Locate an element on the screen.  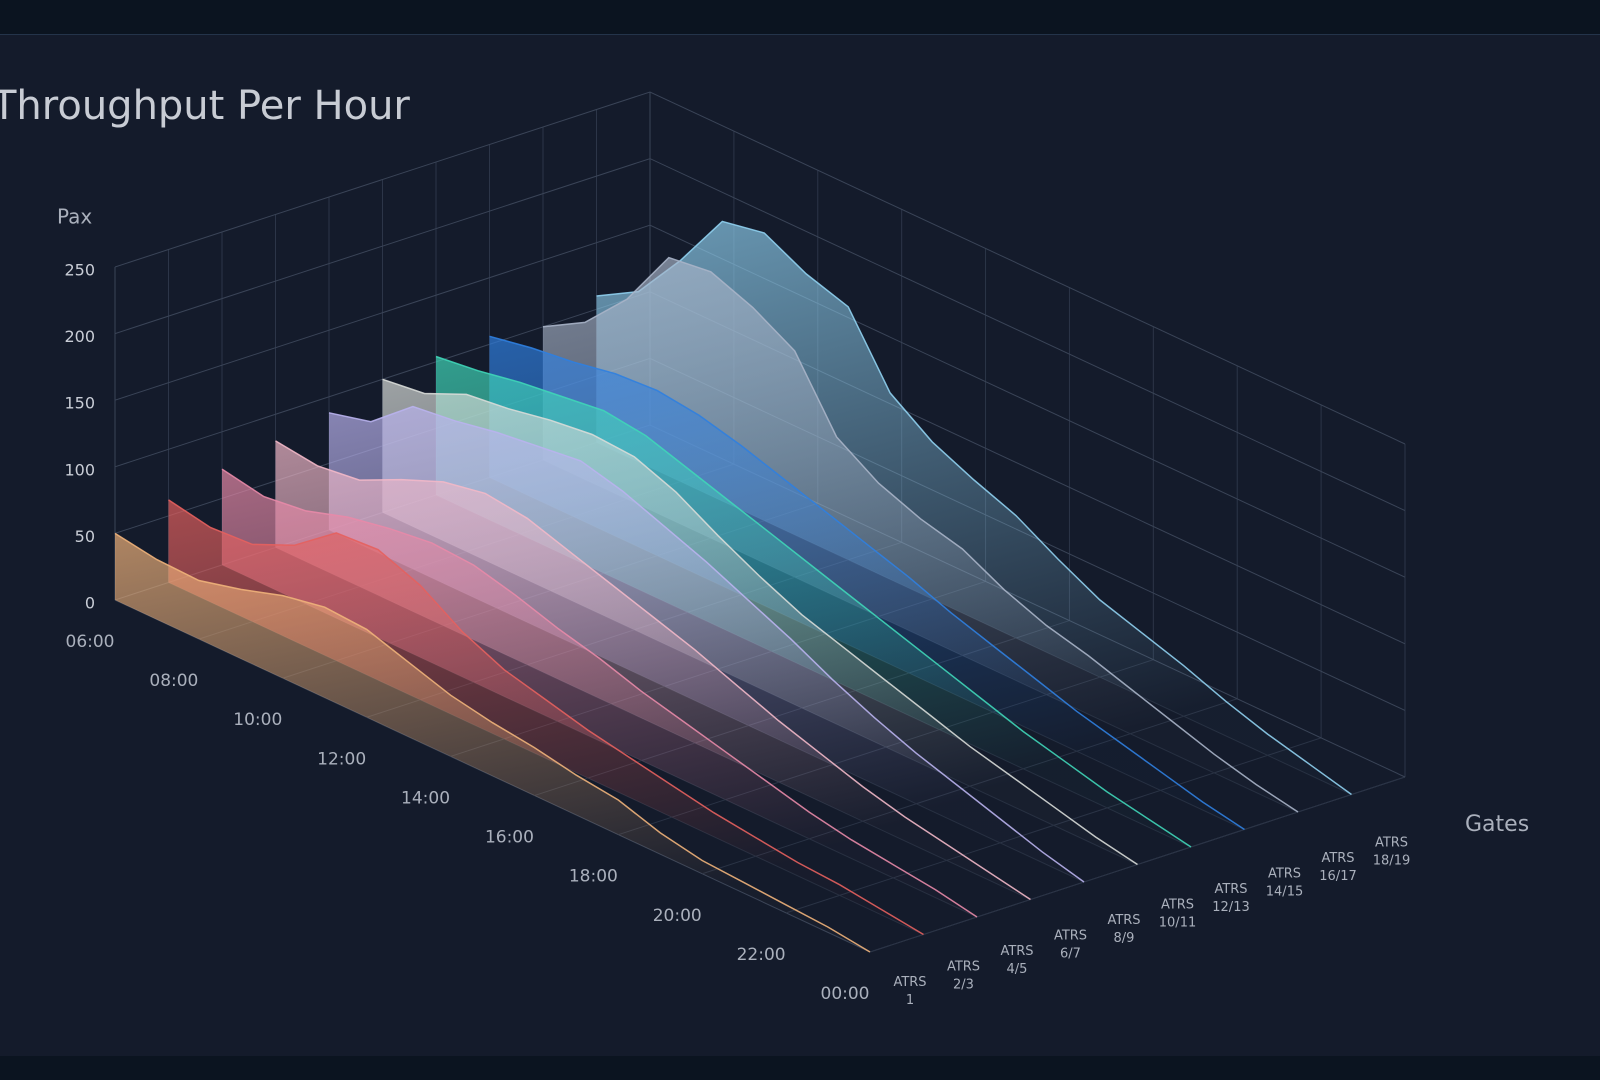
legend-label: ATRS 6/7 is located at coordinates (1070, 944).